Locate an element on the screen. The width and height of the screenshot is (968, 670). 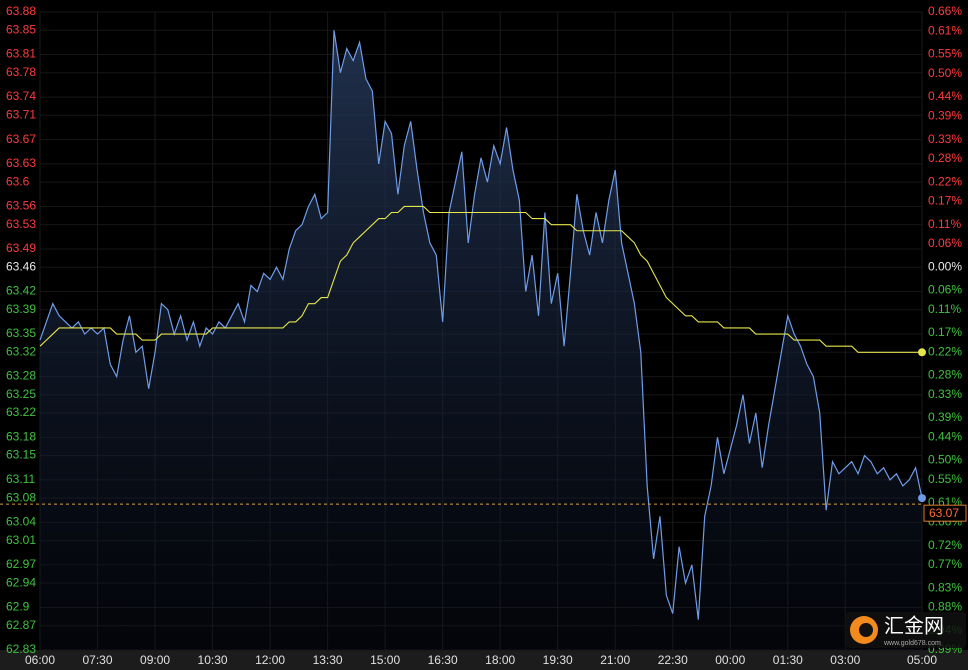
y-tick-label: 63.01 is located at coordinates (21, 540).